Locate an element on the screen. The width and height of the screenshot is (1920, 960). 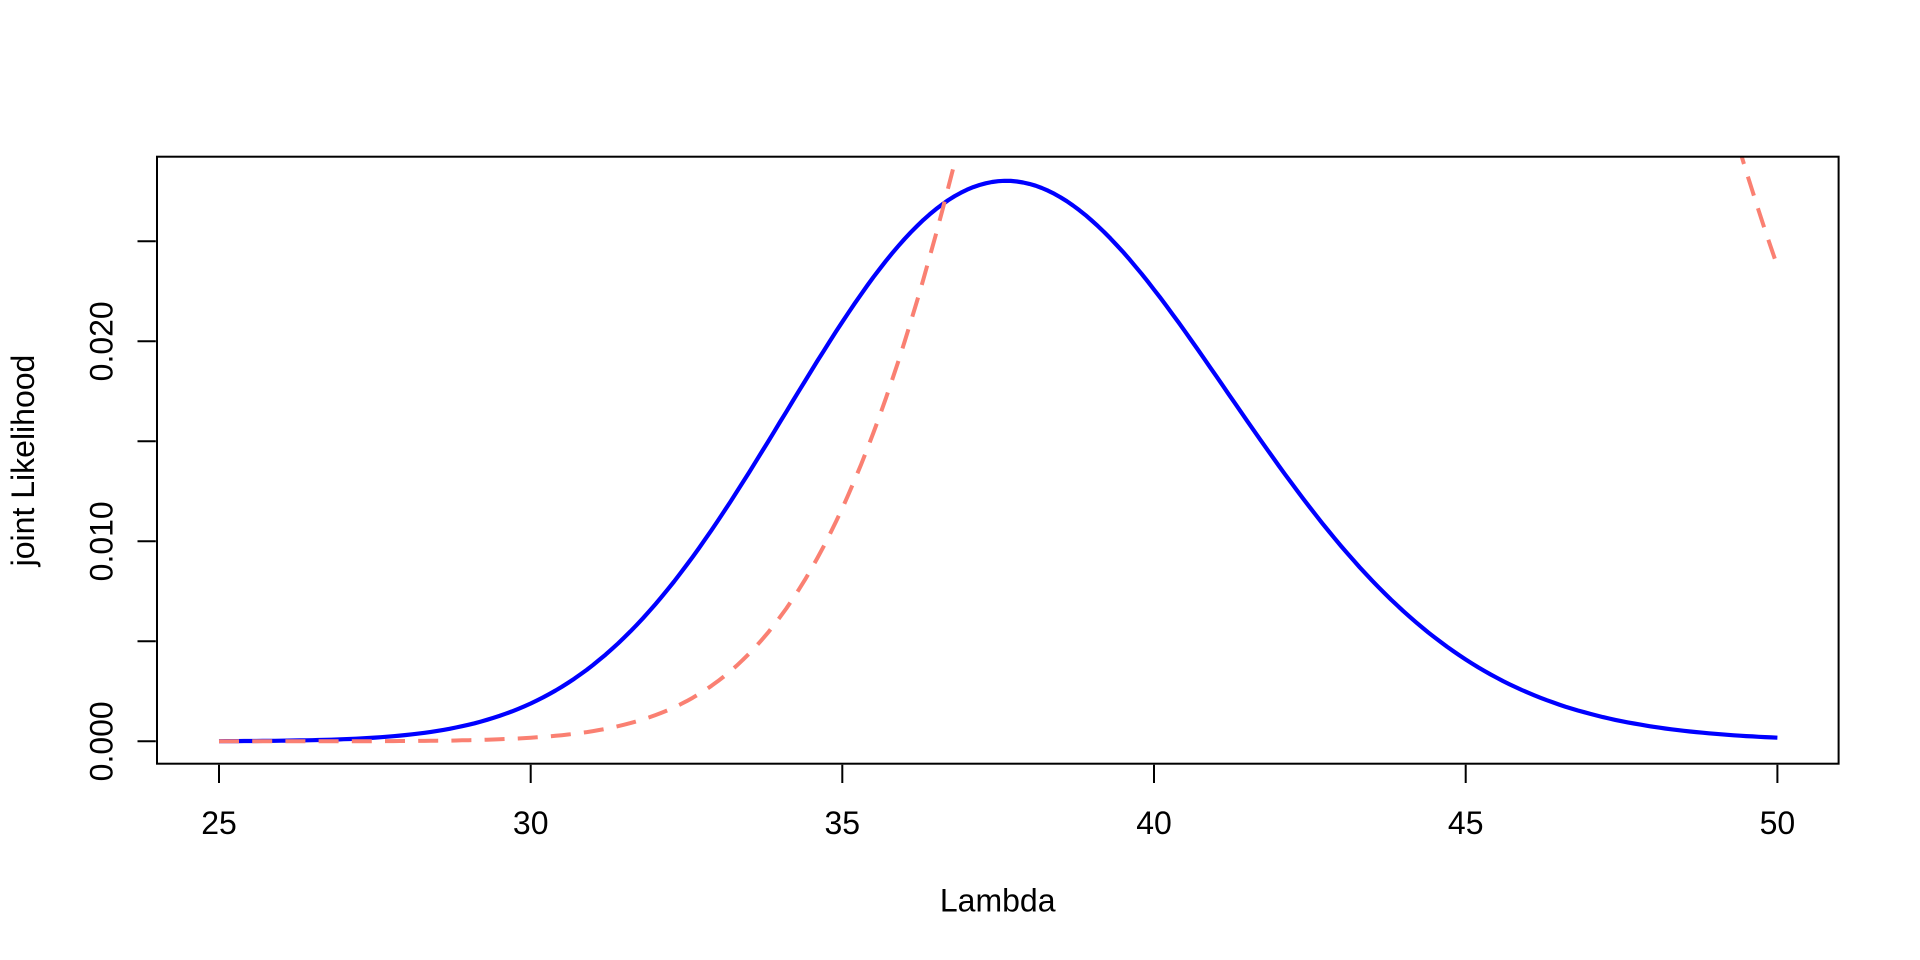
svg-text: 0.020 is located at coordinates (102, 341).